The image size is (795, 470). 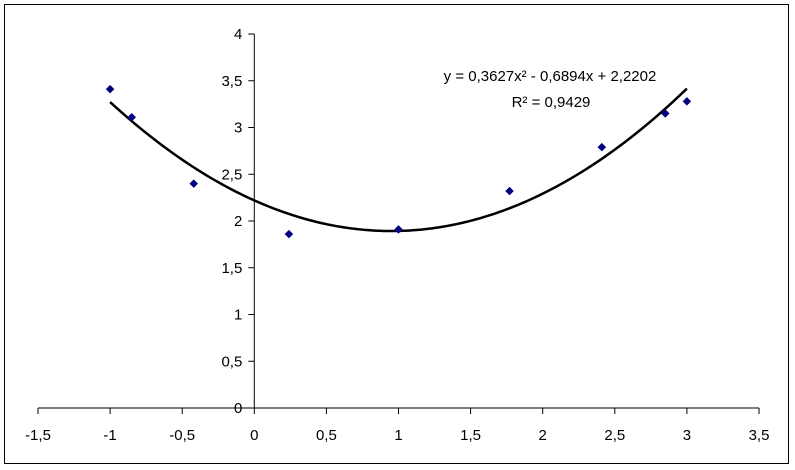 I want to click on r-squared-label: R² = 0,9429, so click(x=551, y=102).